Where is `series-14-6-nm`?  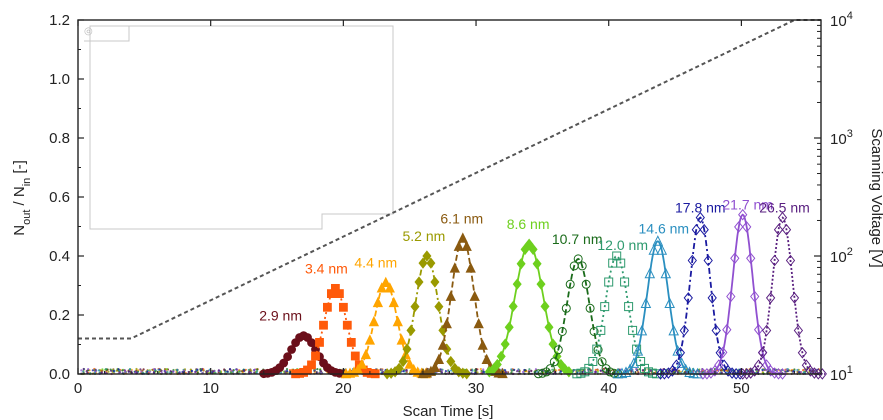 series-14-6-nm is located at coordinates (657, 307).